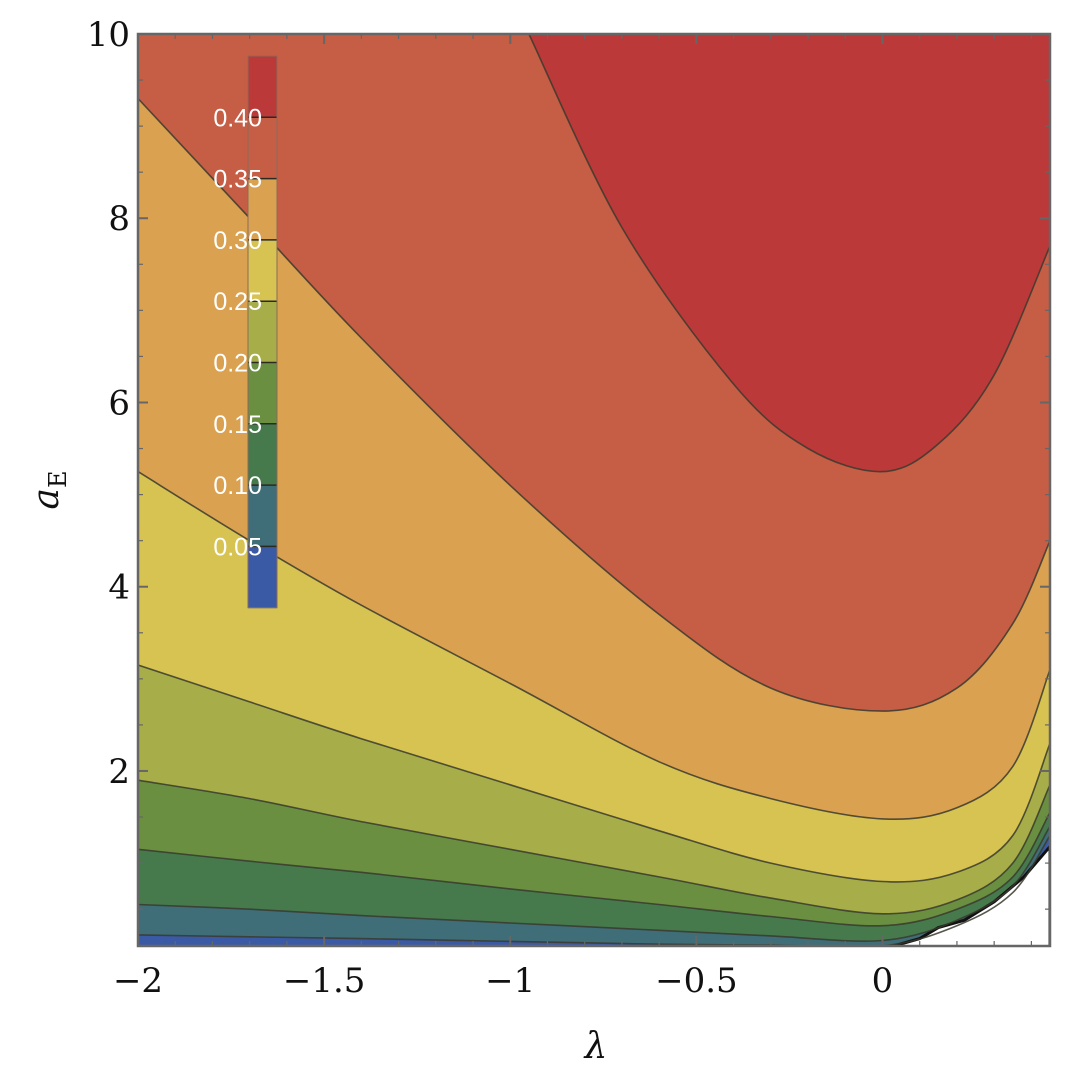 The width and height of the screenshot is (1080, 1080). What do you see at coordinates (46, 498) in the screenshot?
I see `y-axis-title: a` at bounding box center [46, 498].